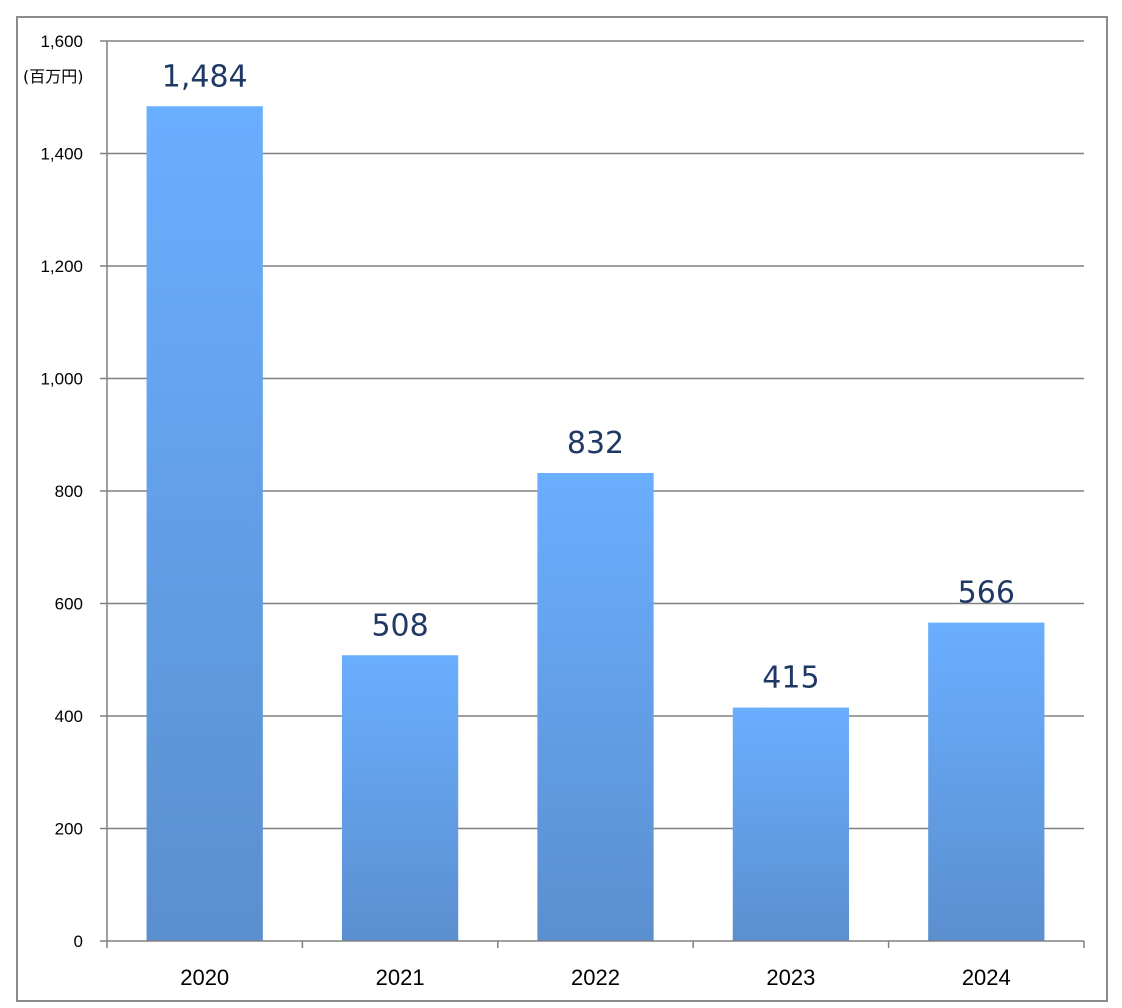 This screenshot has width=1122, height=1008. I want to click on y-tick-label: 0, so click(78, 941).